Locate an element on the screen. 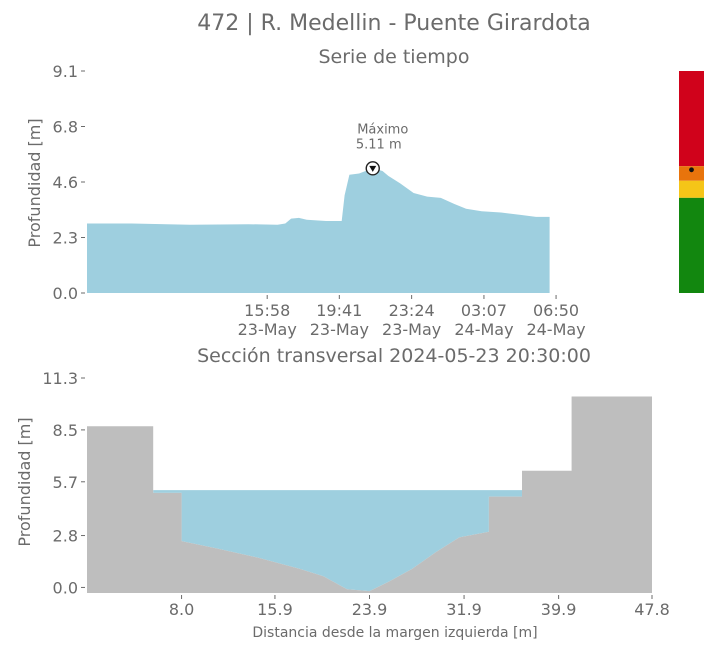 This screenshot has width=706, height=645. y-tick-label: 6.8 is located at coordinates (65, 127).